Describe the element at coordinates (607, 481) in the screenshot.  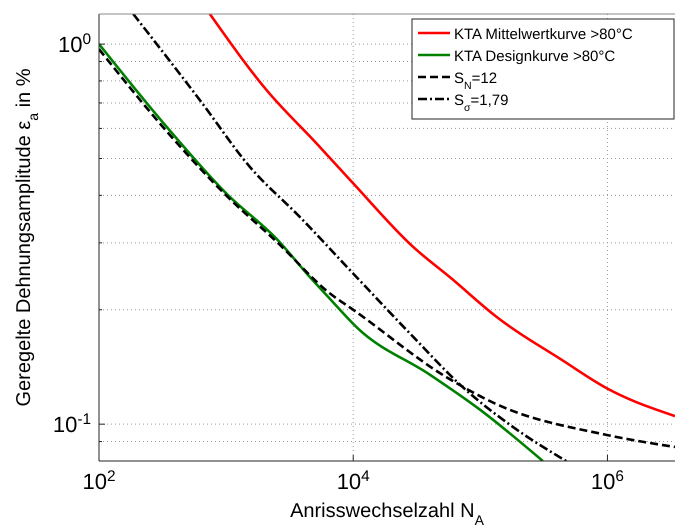
I see `x-tick-label: 10$^{6}$` at that location.